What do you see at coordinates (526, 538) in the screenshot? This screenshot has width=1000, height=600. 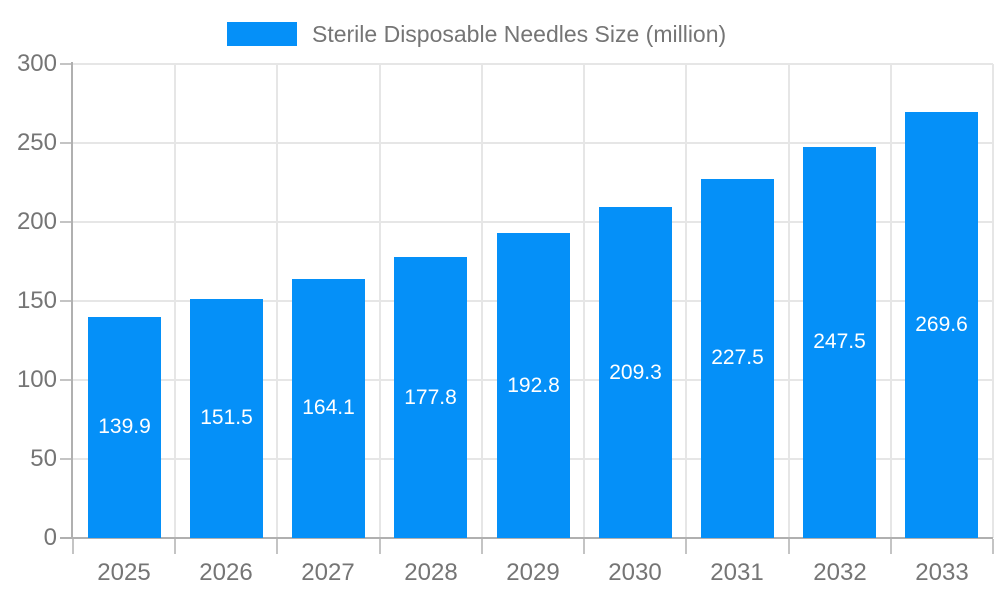 I see `x-axis-line` at bounding box center [526, 538].